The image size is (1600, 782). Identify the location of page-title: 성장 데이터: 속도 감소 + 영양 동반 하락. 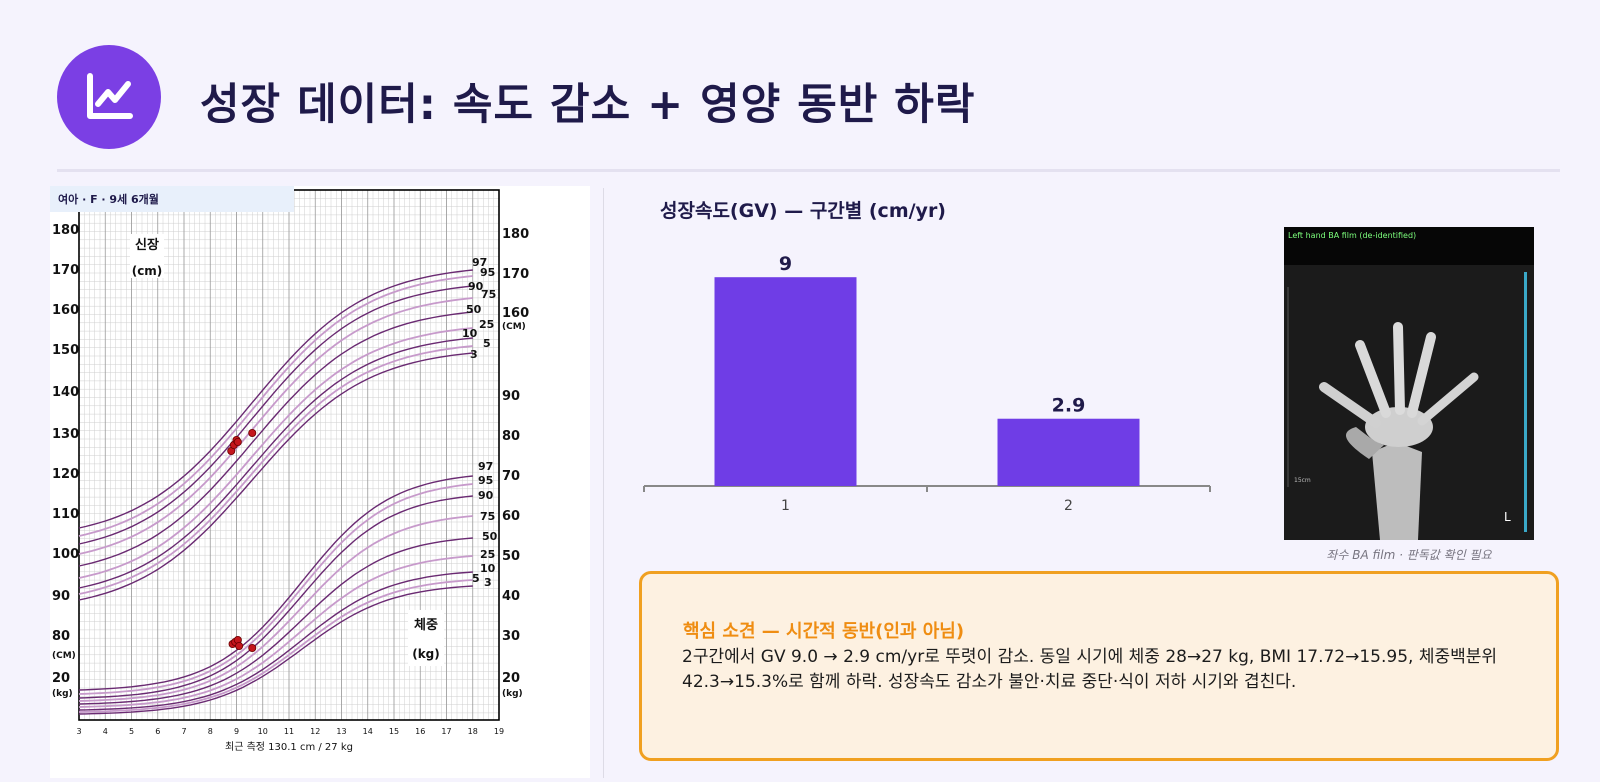
(588, 105).